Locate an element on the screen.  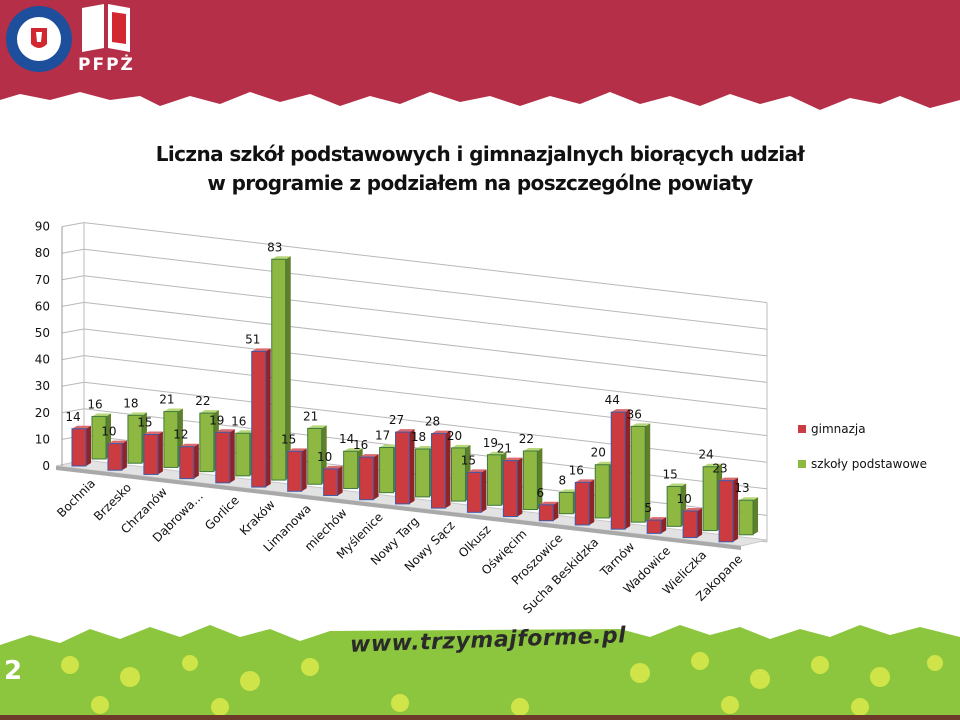
chart-legend: gimnazja szkoły podstawowe is located at coordinates (862, 455).